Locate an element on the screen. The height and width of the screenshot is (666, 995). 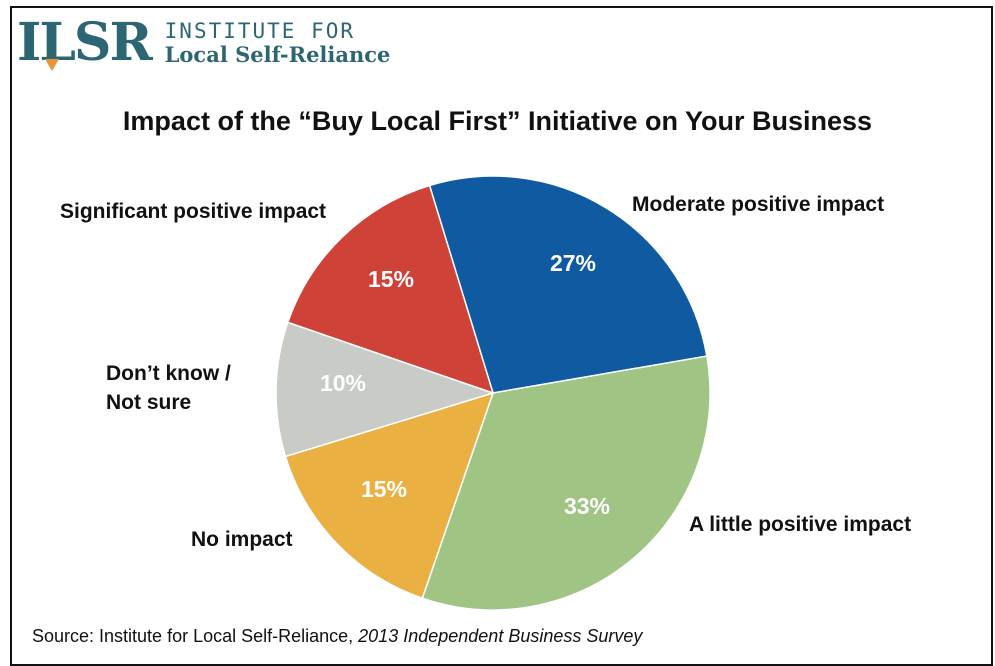
logo-mark: ILSR is located at coordinates (85, 44).